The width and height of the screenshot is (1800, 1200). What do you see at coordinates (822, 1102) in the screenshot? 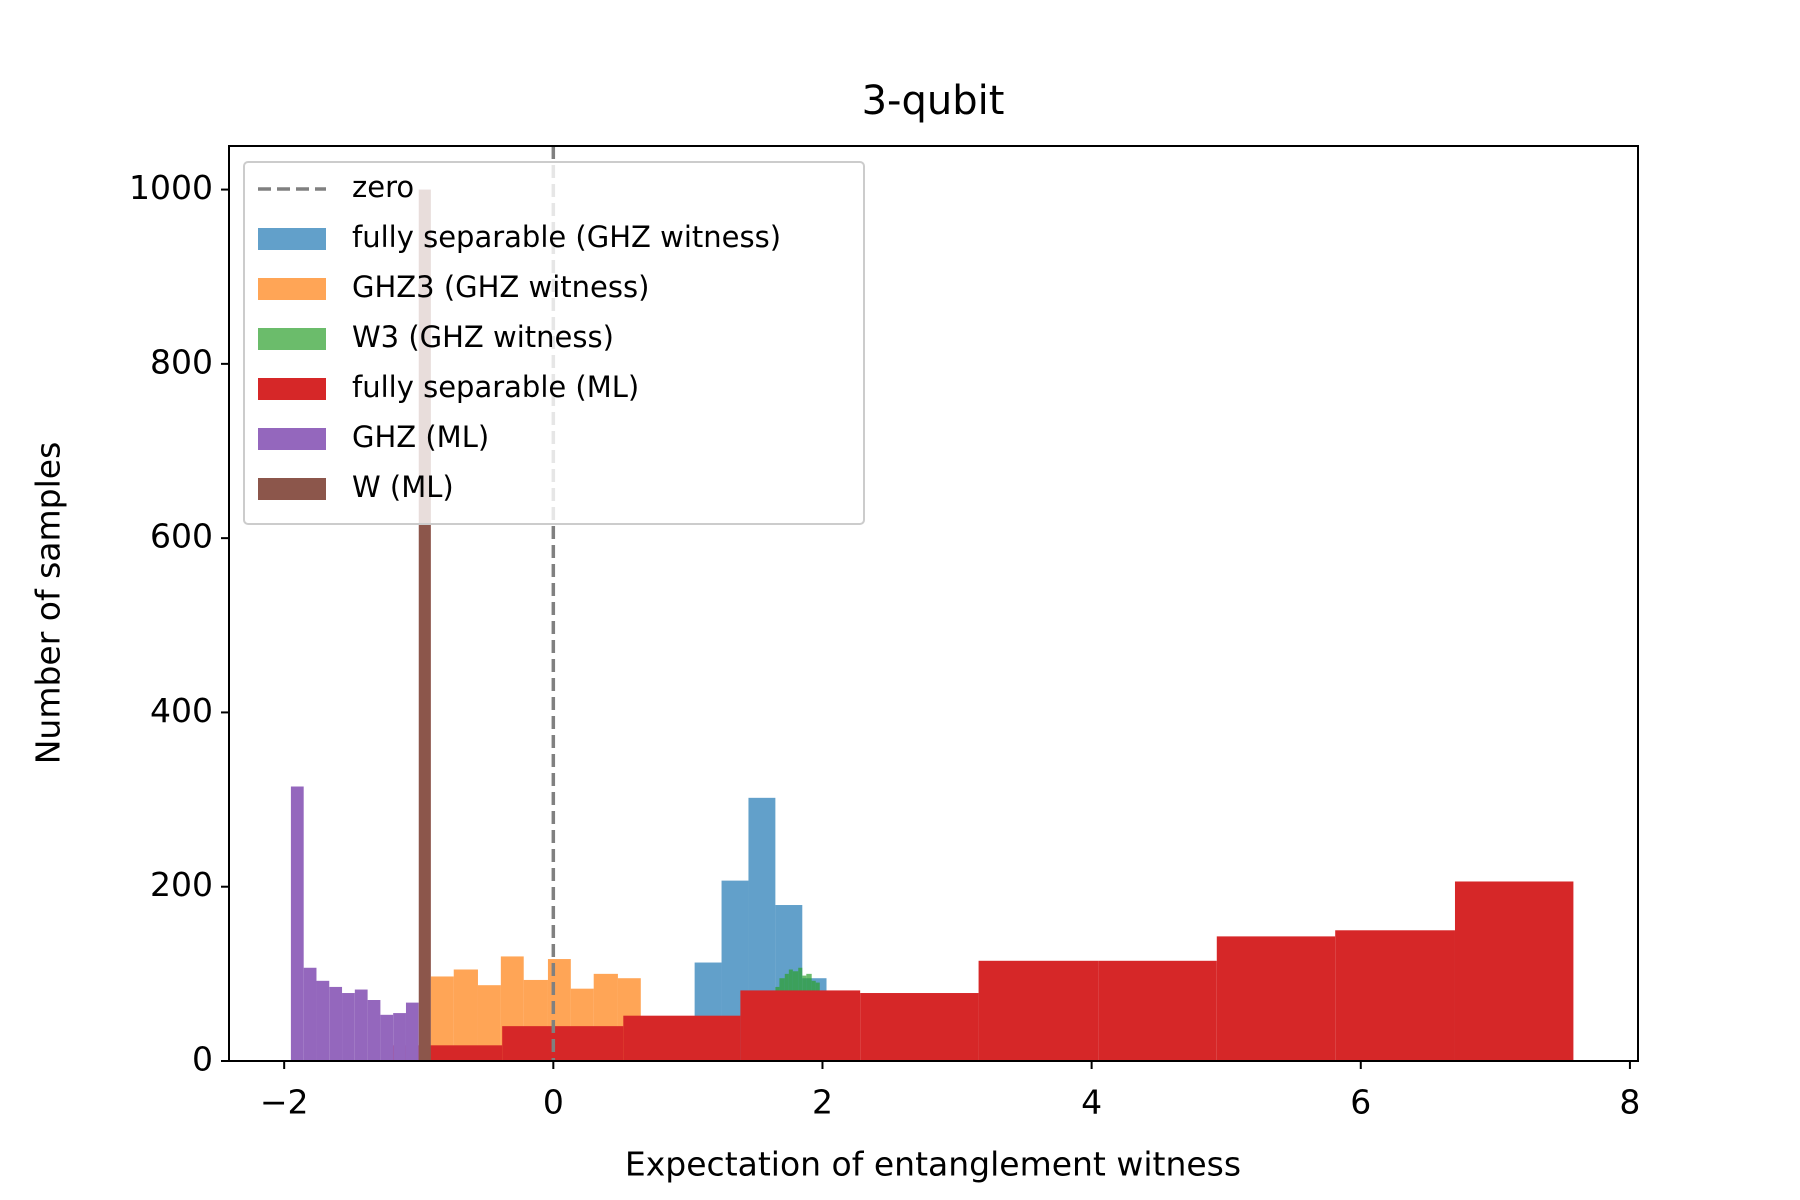
I see `x-tick-label: 2` at bounding box center [822, 1102].